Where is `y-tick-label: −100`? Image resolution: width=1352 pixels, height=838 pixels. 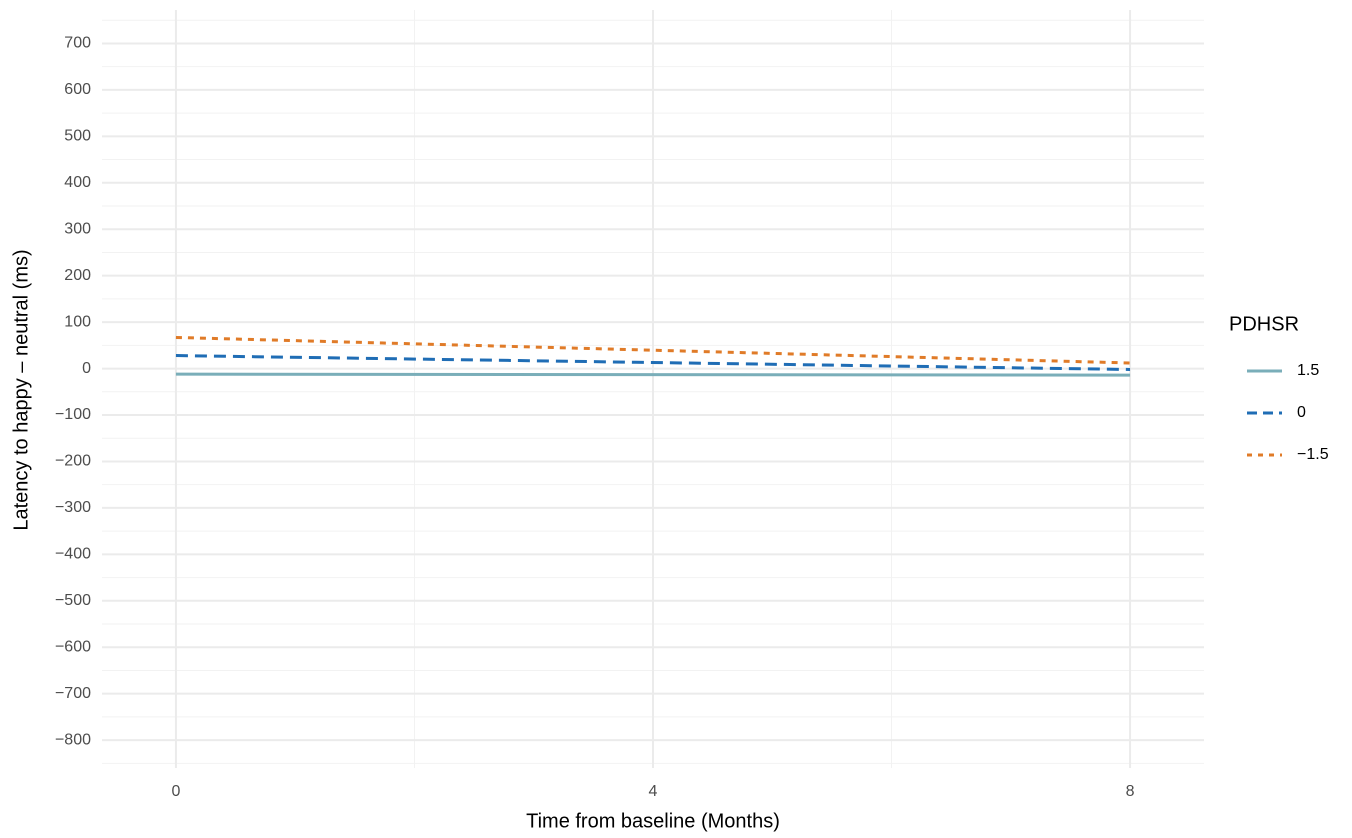 y-tick-label: −100 is located at coordinates (73, 414).